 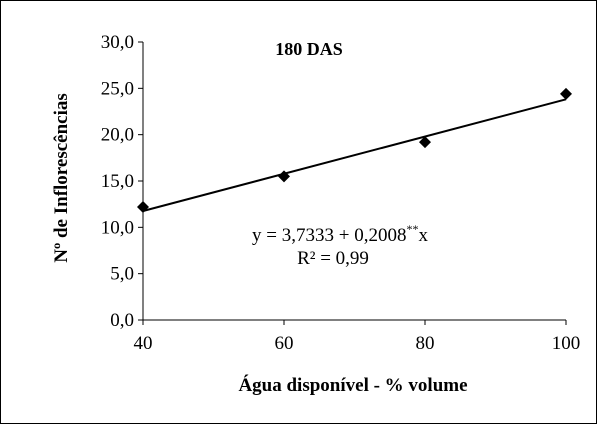 What do you see at coordinates (117, 135) in the screenshot?
I see `y-tick-label: 20,0` at bounding box center [117, 135].